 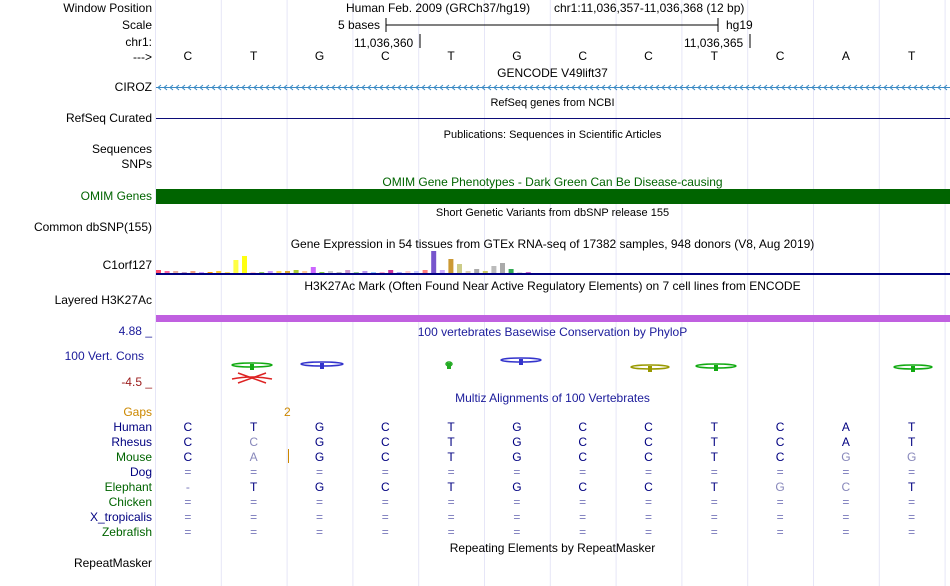 What do you see at coordinates (553, 118) in the screenshot?
I see `refseq-gene-line` at bounding box center [553, 118].